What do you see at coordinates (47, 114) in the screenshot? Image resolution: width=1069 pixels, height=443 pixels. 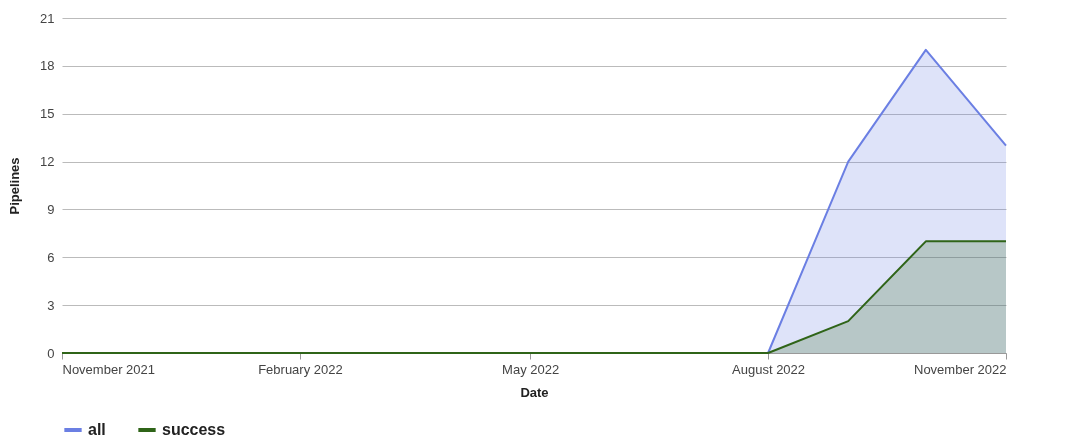 I see `y-tick-label: 15` at bounding box center [47, 114].